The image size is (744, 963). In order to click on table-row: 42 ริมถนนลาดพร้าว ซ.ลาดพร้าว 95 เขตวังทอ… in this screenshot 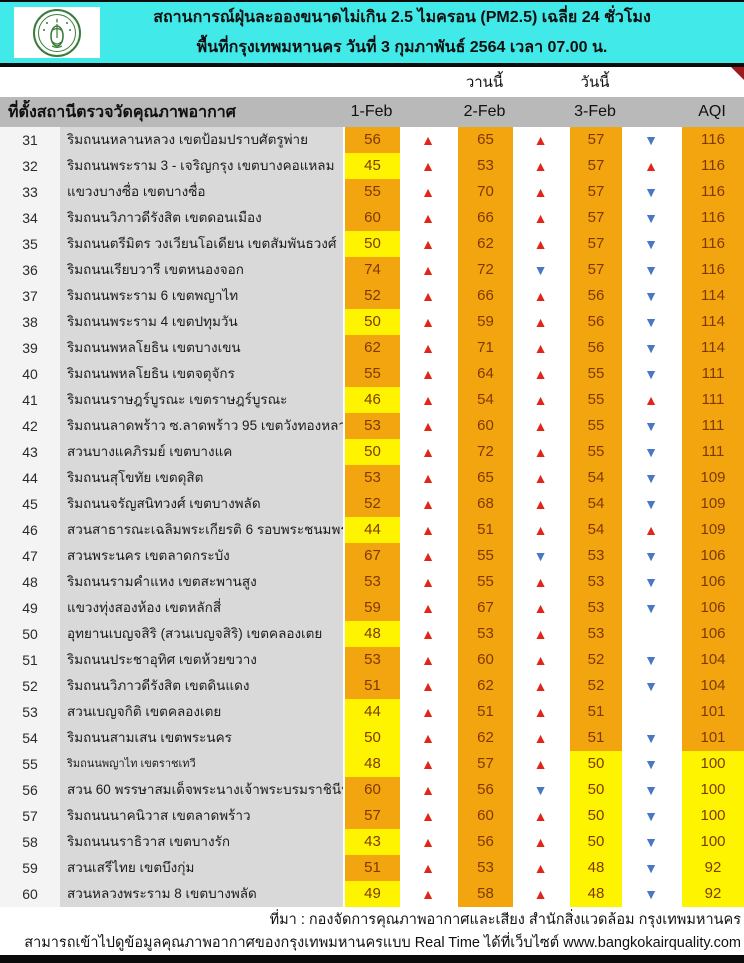, I will do `click(372, 426)`.